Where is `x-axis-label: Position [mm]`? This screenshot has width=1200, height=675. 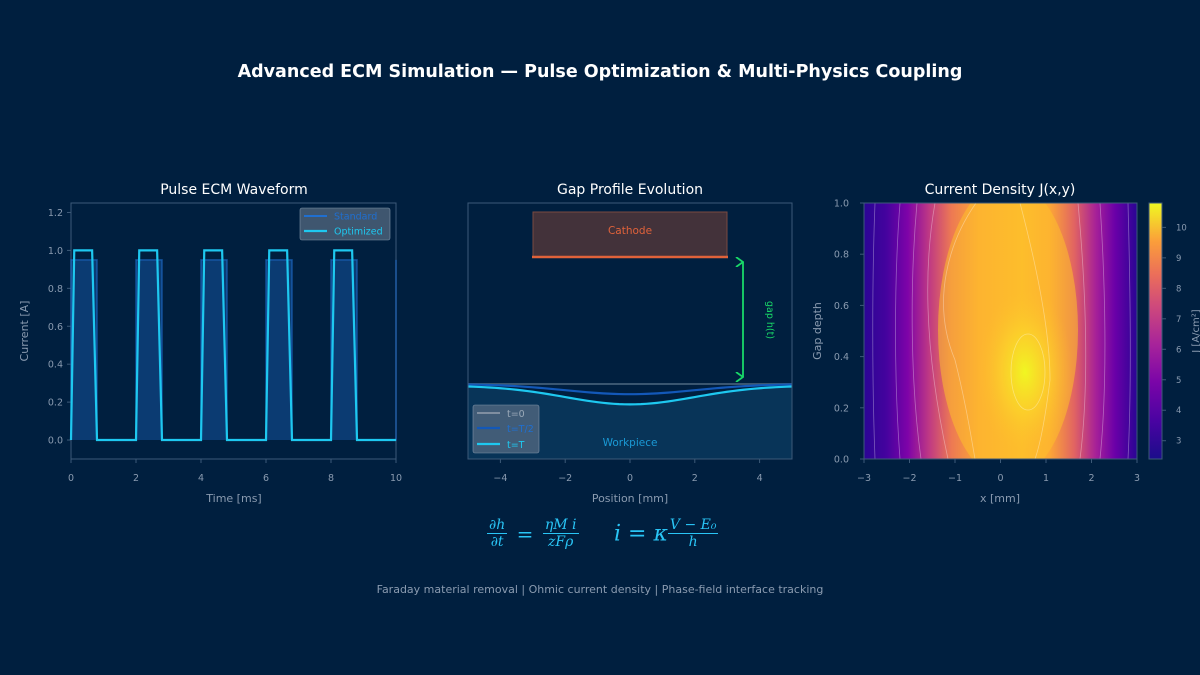 x-axis-label: Position [mm] is located at coordinates (630, 498).